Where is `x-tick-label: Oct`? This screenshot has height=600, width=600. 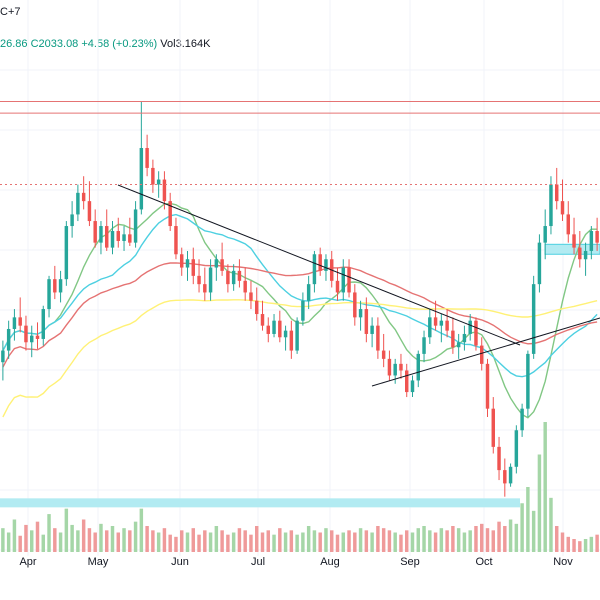
x-tick-label: Oct is located at coordinates (484, 562).